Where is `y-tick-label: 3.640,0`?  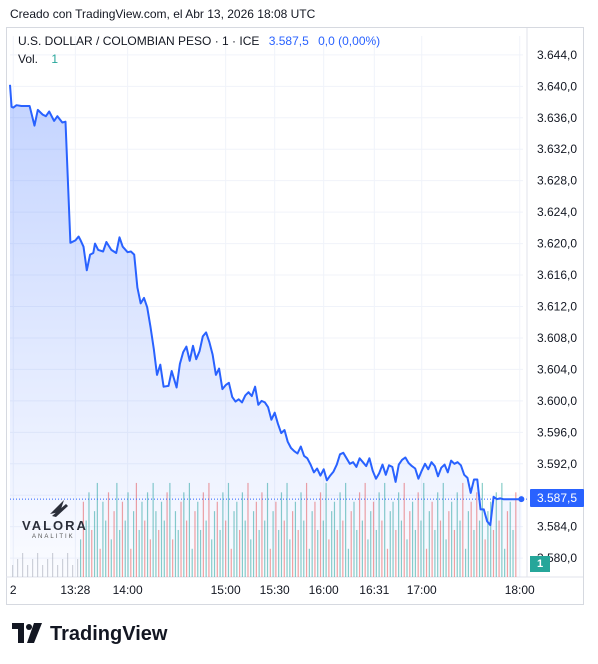 y-tick-label: 3.640,0 is located at coordinates (557, 86).